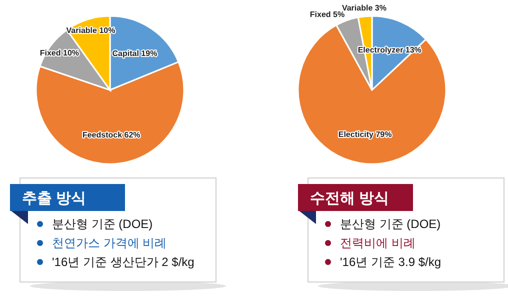  I want to click on text: 전력비에 비례, so click(378, 243).